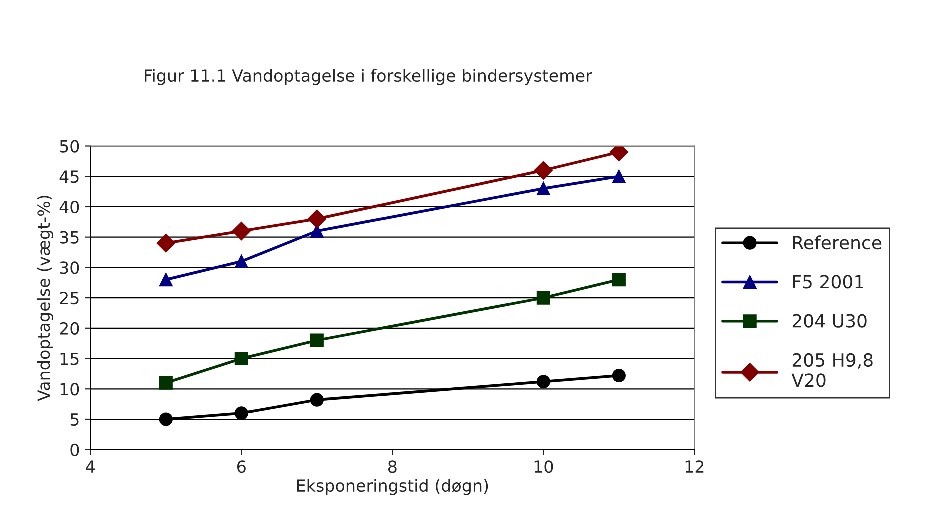  I want to click on y-tick-label: 20, so click(70, 328).